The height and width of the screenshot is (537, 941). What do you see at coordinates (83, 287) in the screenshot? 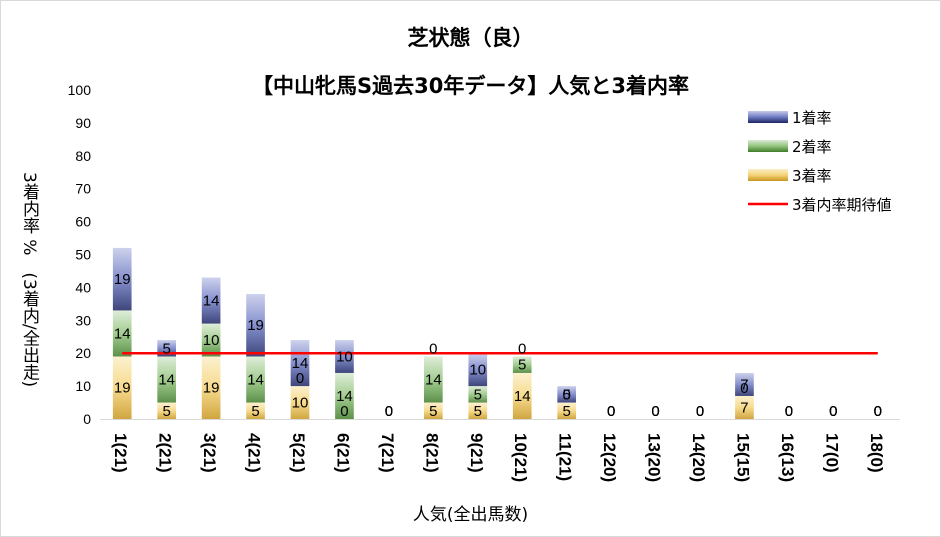
I see `y-tick-label: 40` at bounding box center [83, 287].